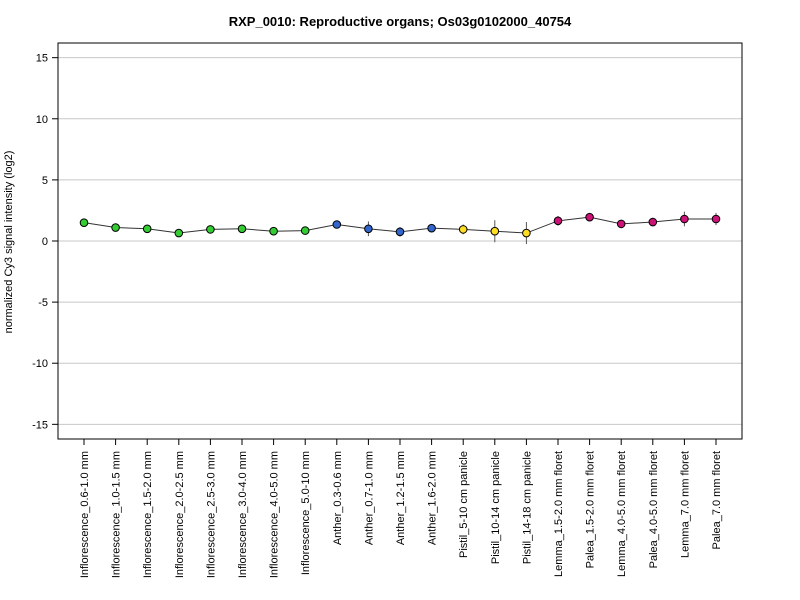  I want to click on y-tick-label: 15, so click(42, 59).